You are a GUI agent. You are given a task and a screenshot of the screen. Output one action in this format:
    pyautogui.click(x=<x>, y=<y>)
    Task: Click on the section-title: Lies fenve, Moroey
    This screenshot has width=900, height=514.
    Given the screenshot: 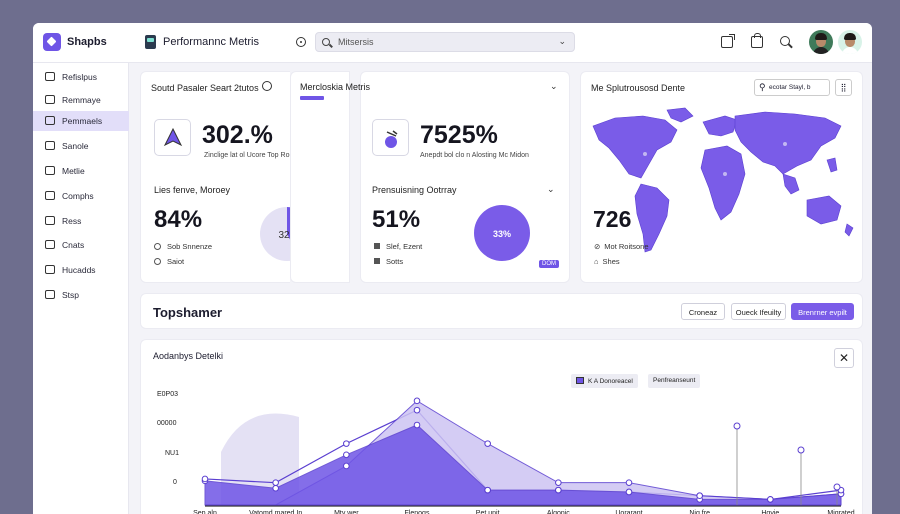 What is the action you would take?
    pyautogui.click(x=192, y=190)
    